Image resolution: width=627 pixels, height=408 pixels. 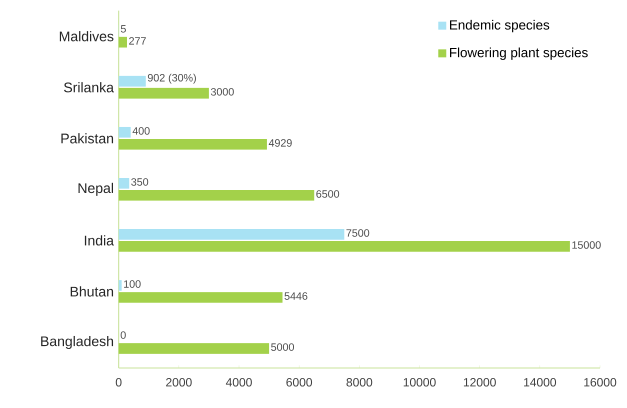 What do you see at coordinates (99, 240) in the screenshot?
I see `y-tick-label: India` at bounding box center [99, 240].